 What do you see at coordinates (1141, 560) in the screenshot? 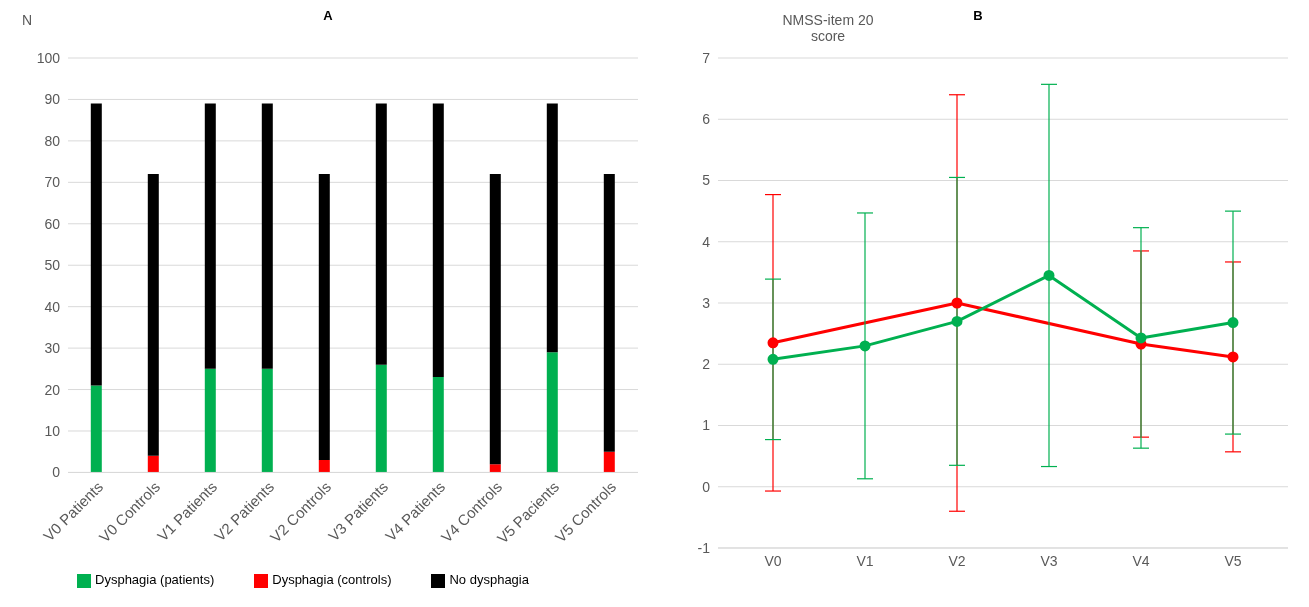
I see `x-tick-label: V4` at bounding box center [1141, 560].